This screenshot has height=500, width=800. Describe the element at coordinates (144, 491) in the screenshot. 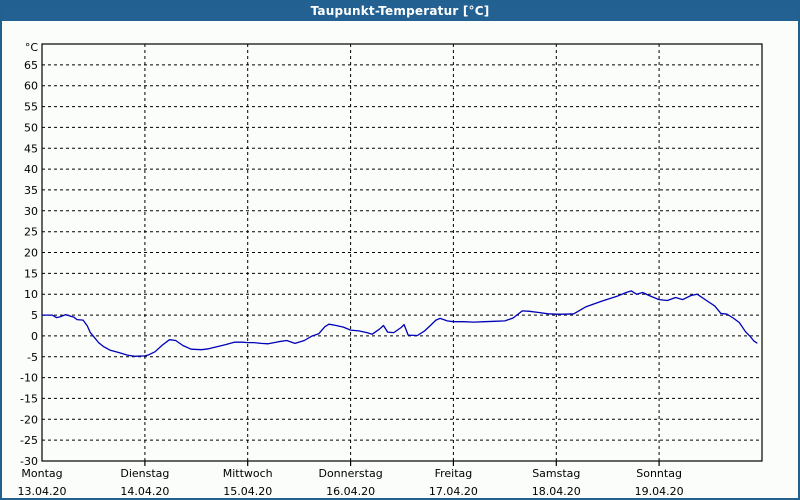

I see `svg-text: 14.04.20` at that location.